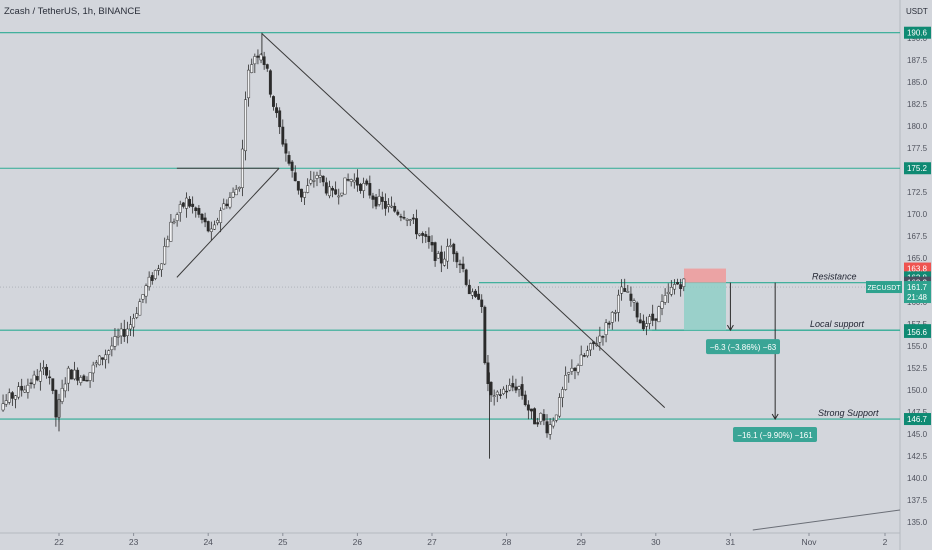 The height and width of the screenshot is (550, 932). I want to click on y-tick-label: 145.0, so click(917, 434).